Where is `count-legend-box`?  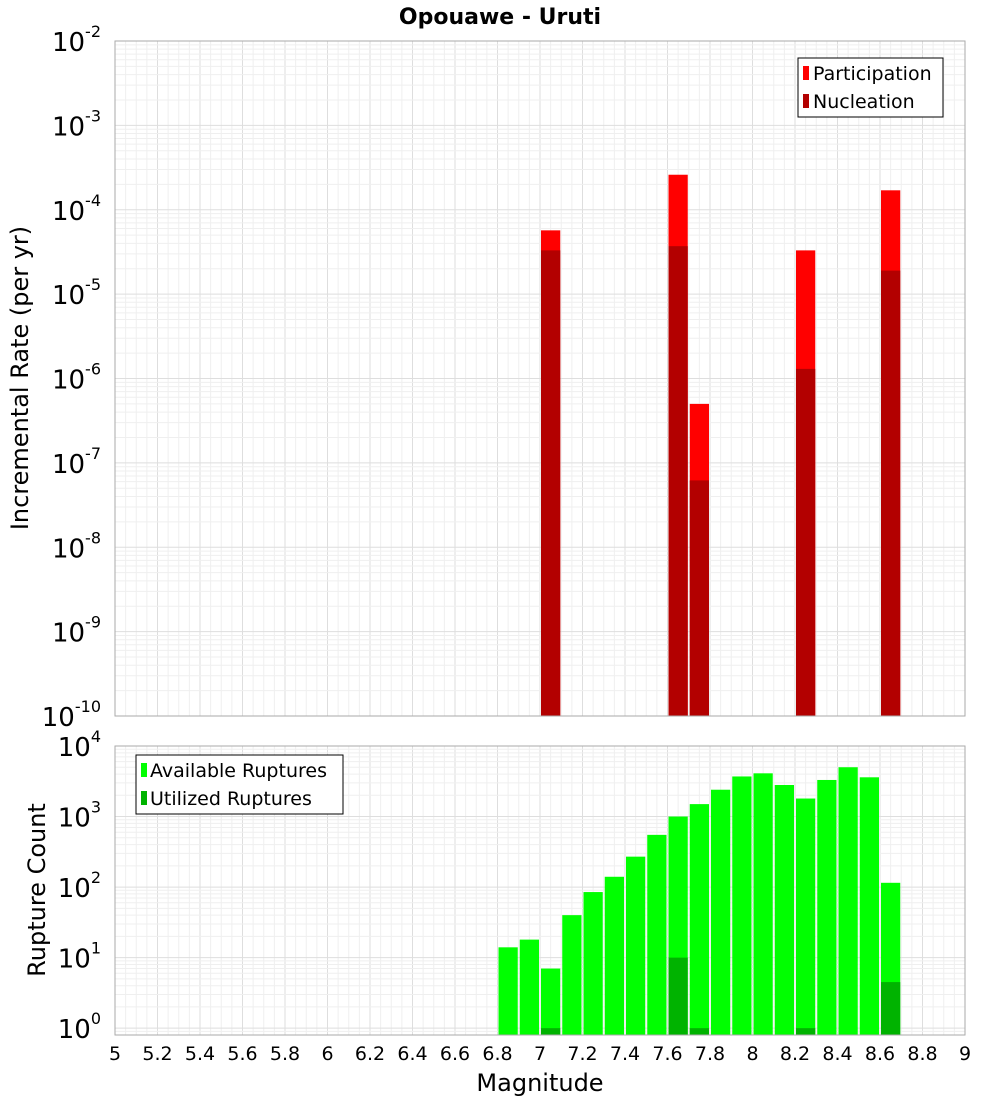 count-legend-box is located at coordinates (239, 784).